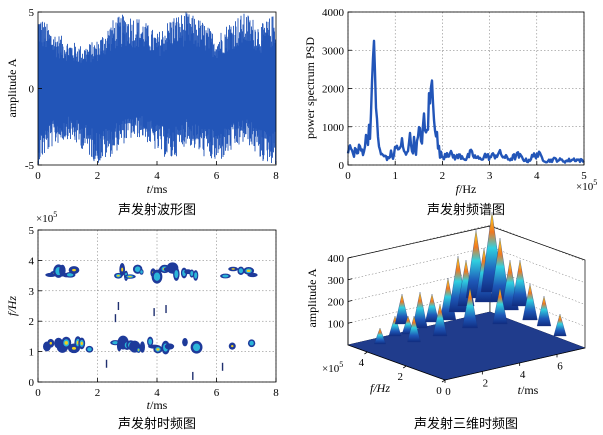 The height and width of the screenshot is (435, 603). Describe the element at coordinates (32, 353) in the screenshot. I see `spectrogram-y-tick-label: 1` at that location.